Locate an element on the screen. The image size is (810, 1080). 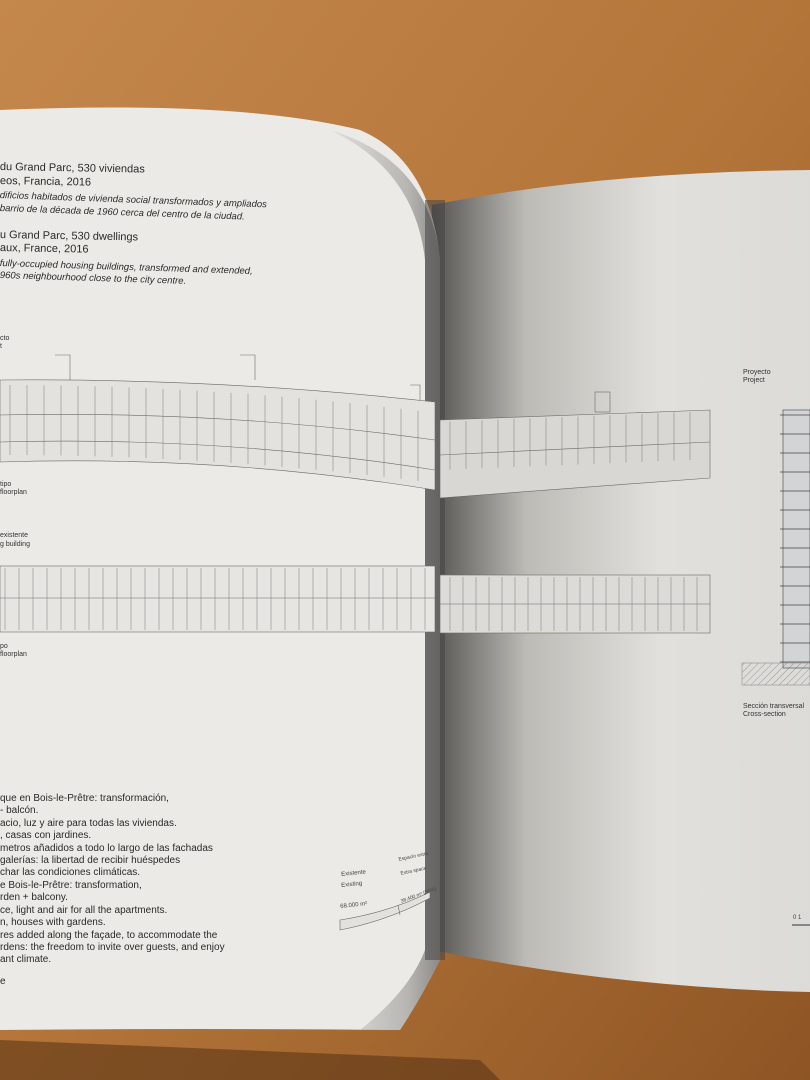
body-en-line: rden + balcony. is located at coordinates (34, 898).